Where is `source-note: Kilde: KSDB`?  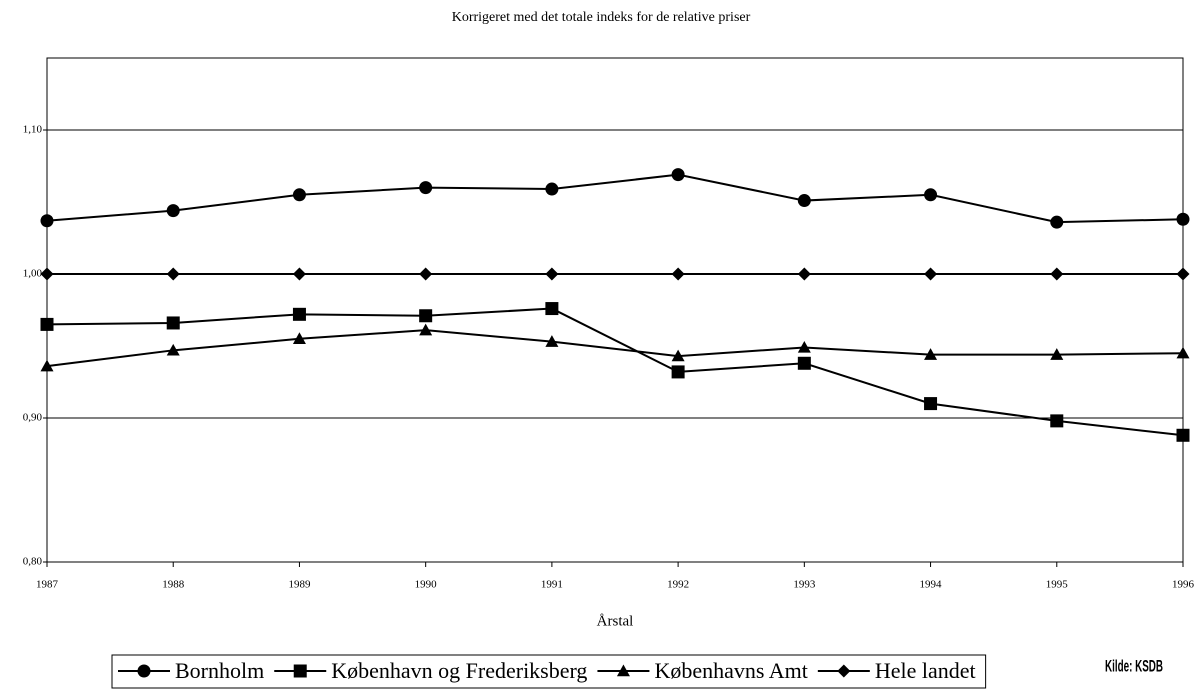
source-note: Kilde: KSDB is located at coordinates (1134, 665).